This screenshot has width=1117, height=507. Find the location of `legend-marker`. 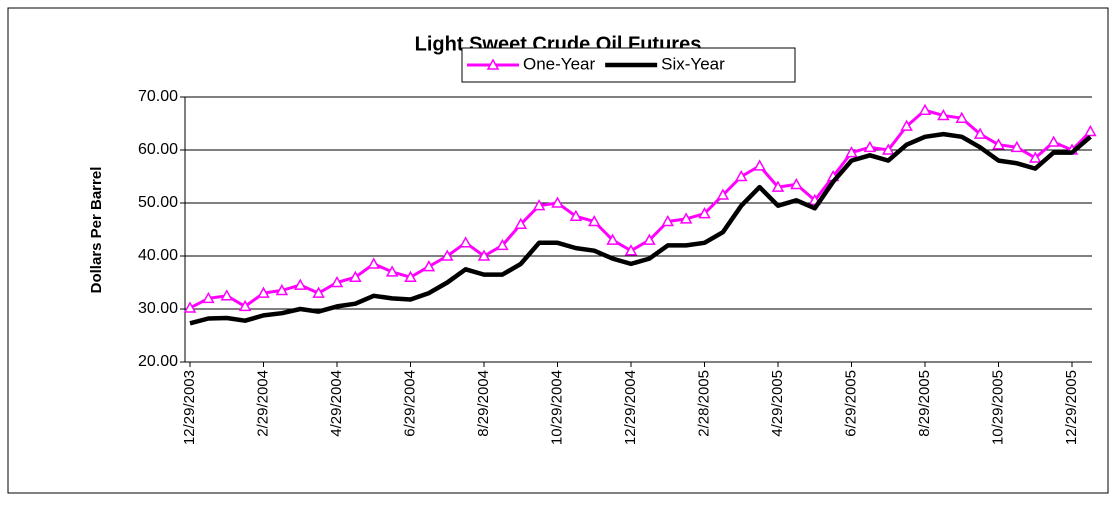

legend-marker is located at coordinates (493, 64).